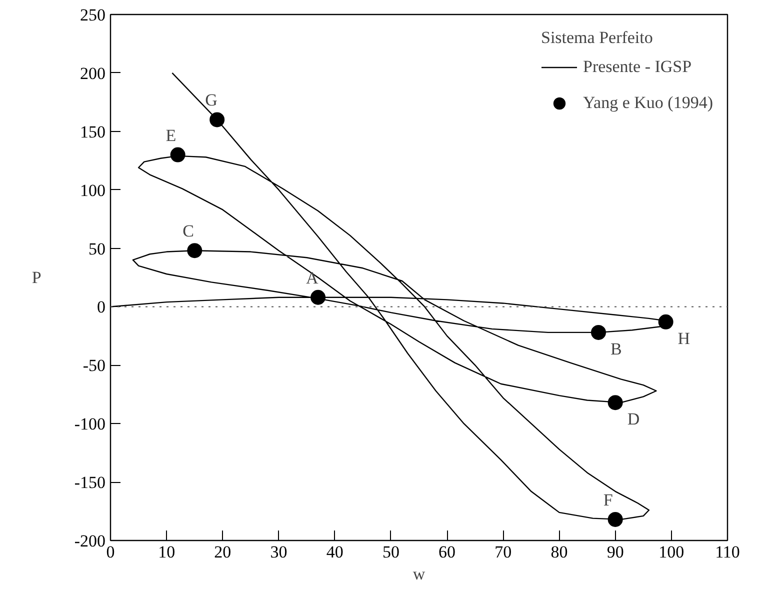 The height and width of the screenshot is (600, 757). What do you see at coordinates (447, 552) in the screenshot?
I see `x-tick-label: 60` at bounding box center [447, 552].